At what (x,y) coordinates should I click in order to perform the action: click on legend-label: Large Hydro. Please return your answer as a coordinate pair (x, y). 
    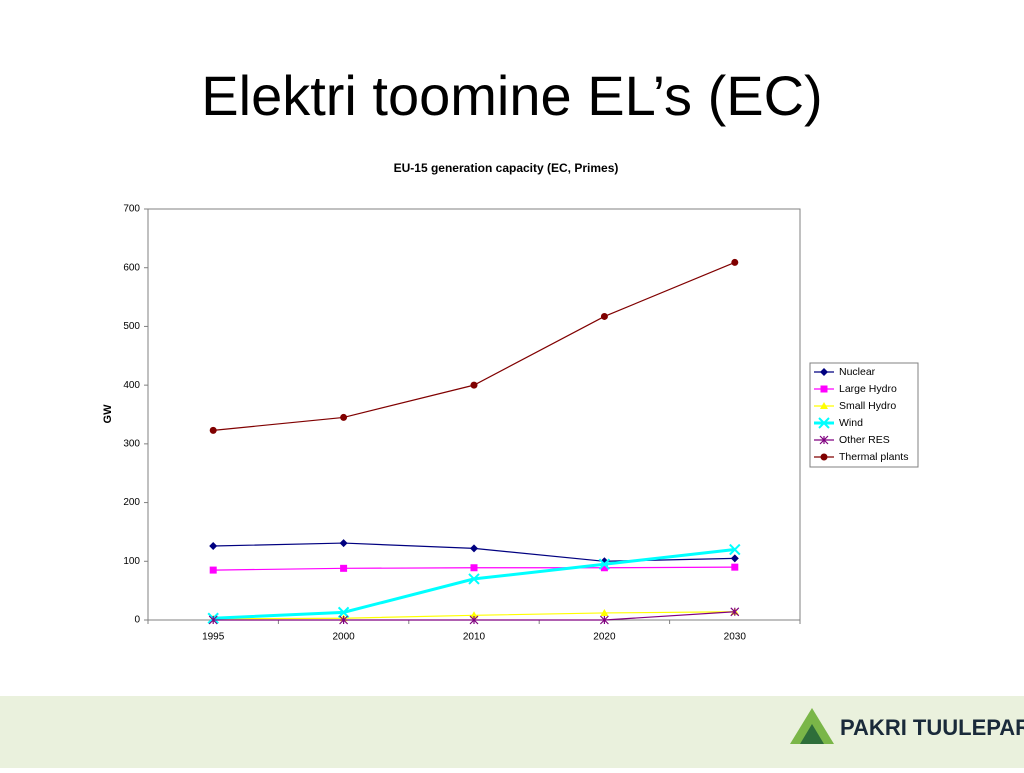
    Looking at the image, I should click on (868, 389).